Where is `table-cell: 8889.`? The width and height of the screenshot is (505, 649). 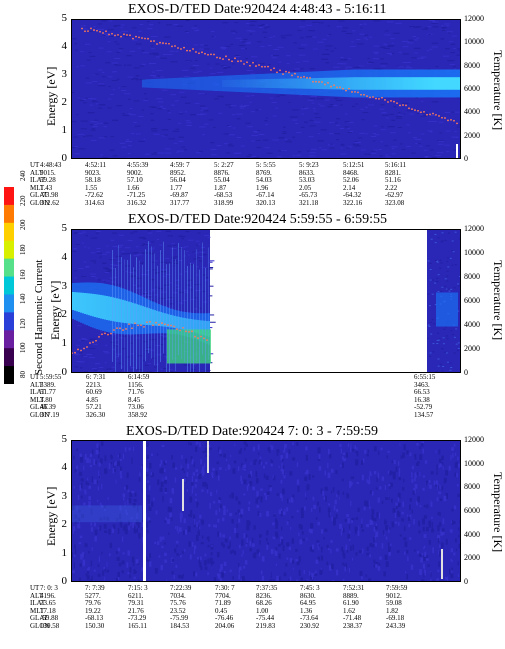
table-cell: 8889. is located at coordinates (351, 595).